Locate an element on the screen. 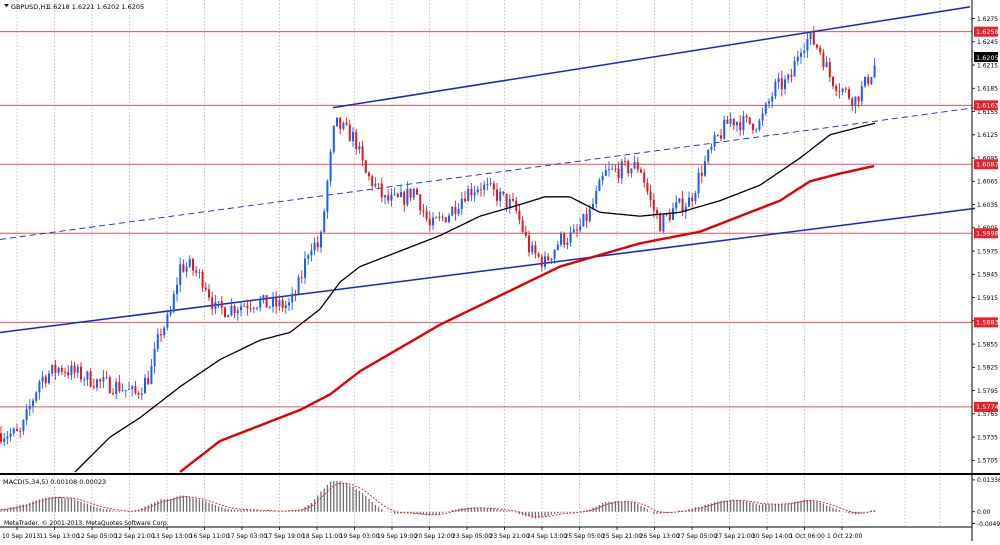 The image size is (1000, 545). price-tick-label: 1.5855 is located at coordinates (987, 344).